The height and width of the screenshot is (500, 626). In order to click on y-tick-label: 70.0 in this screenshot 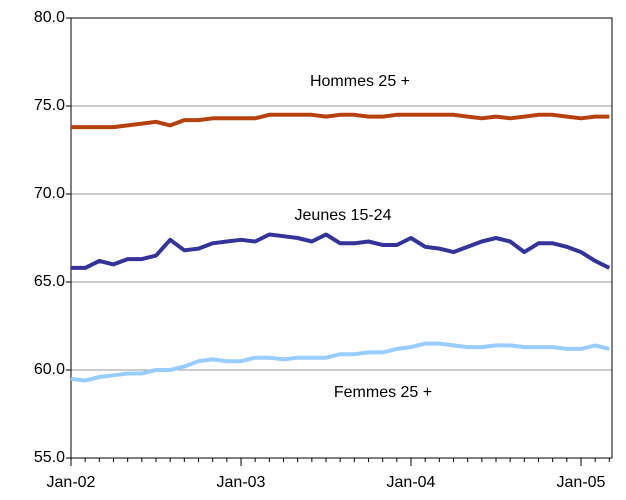, I will do `click(49, 193)`.